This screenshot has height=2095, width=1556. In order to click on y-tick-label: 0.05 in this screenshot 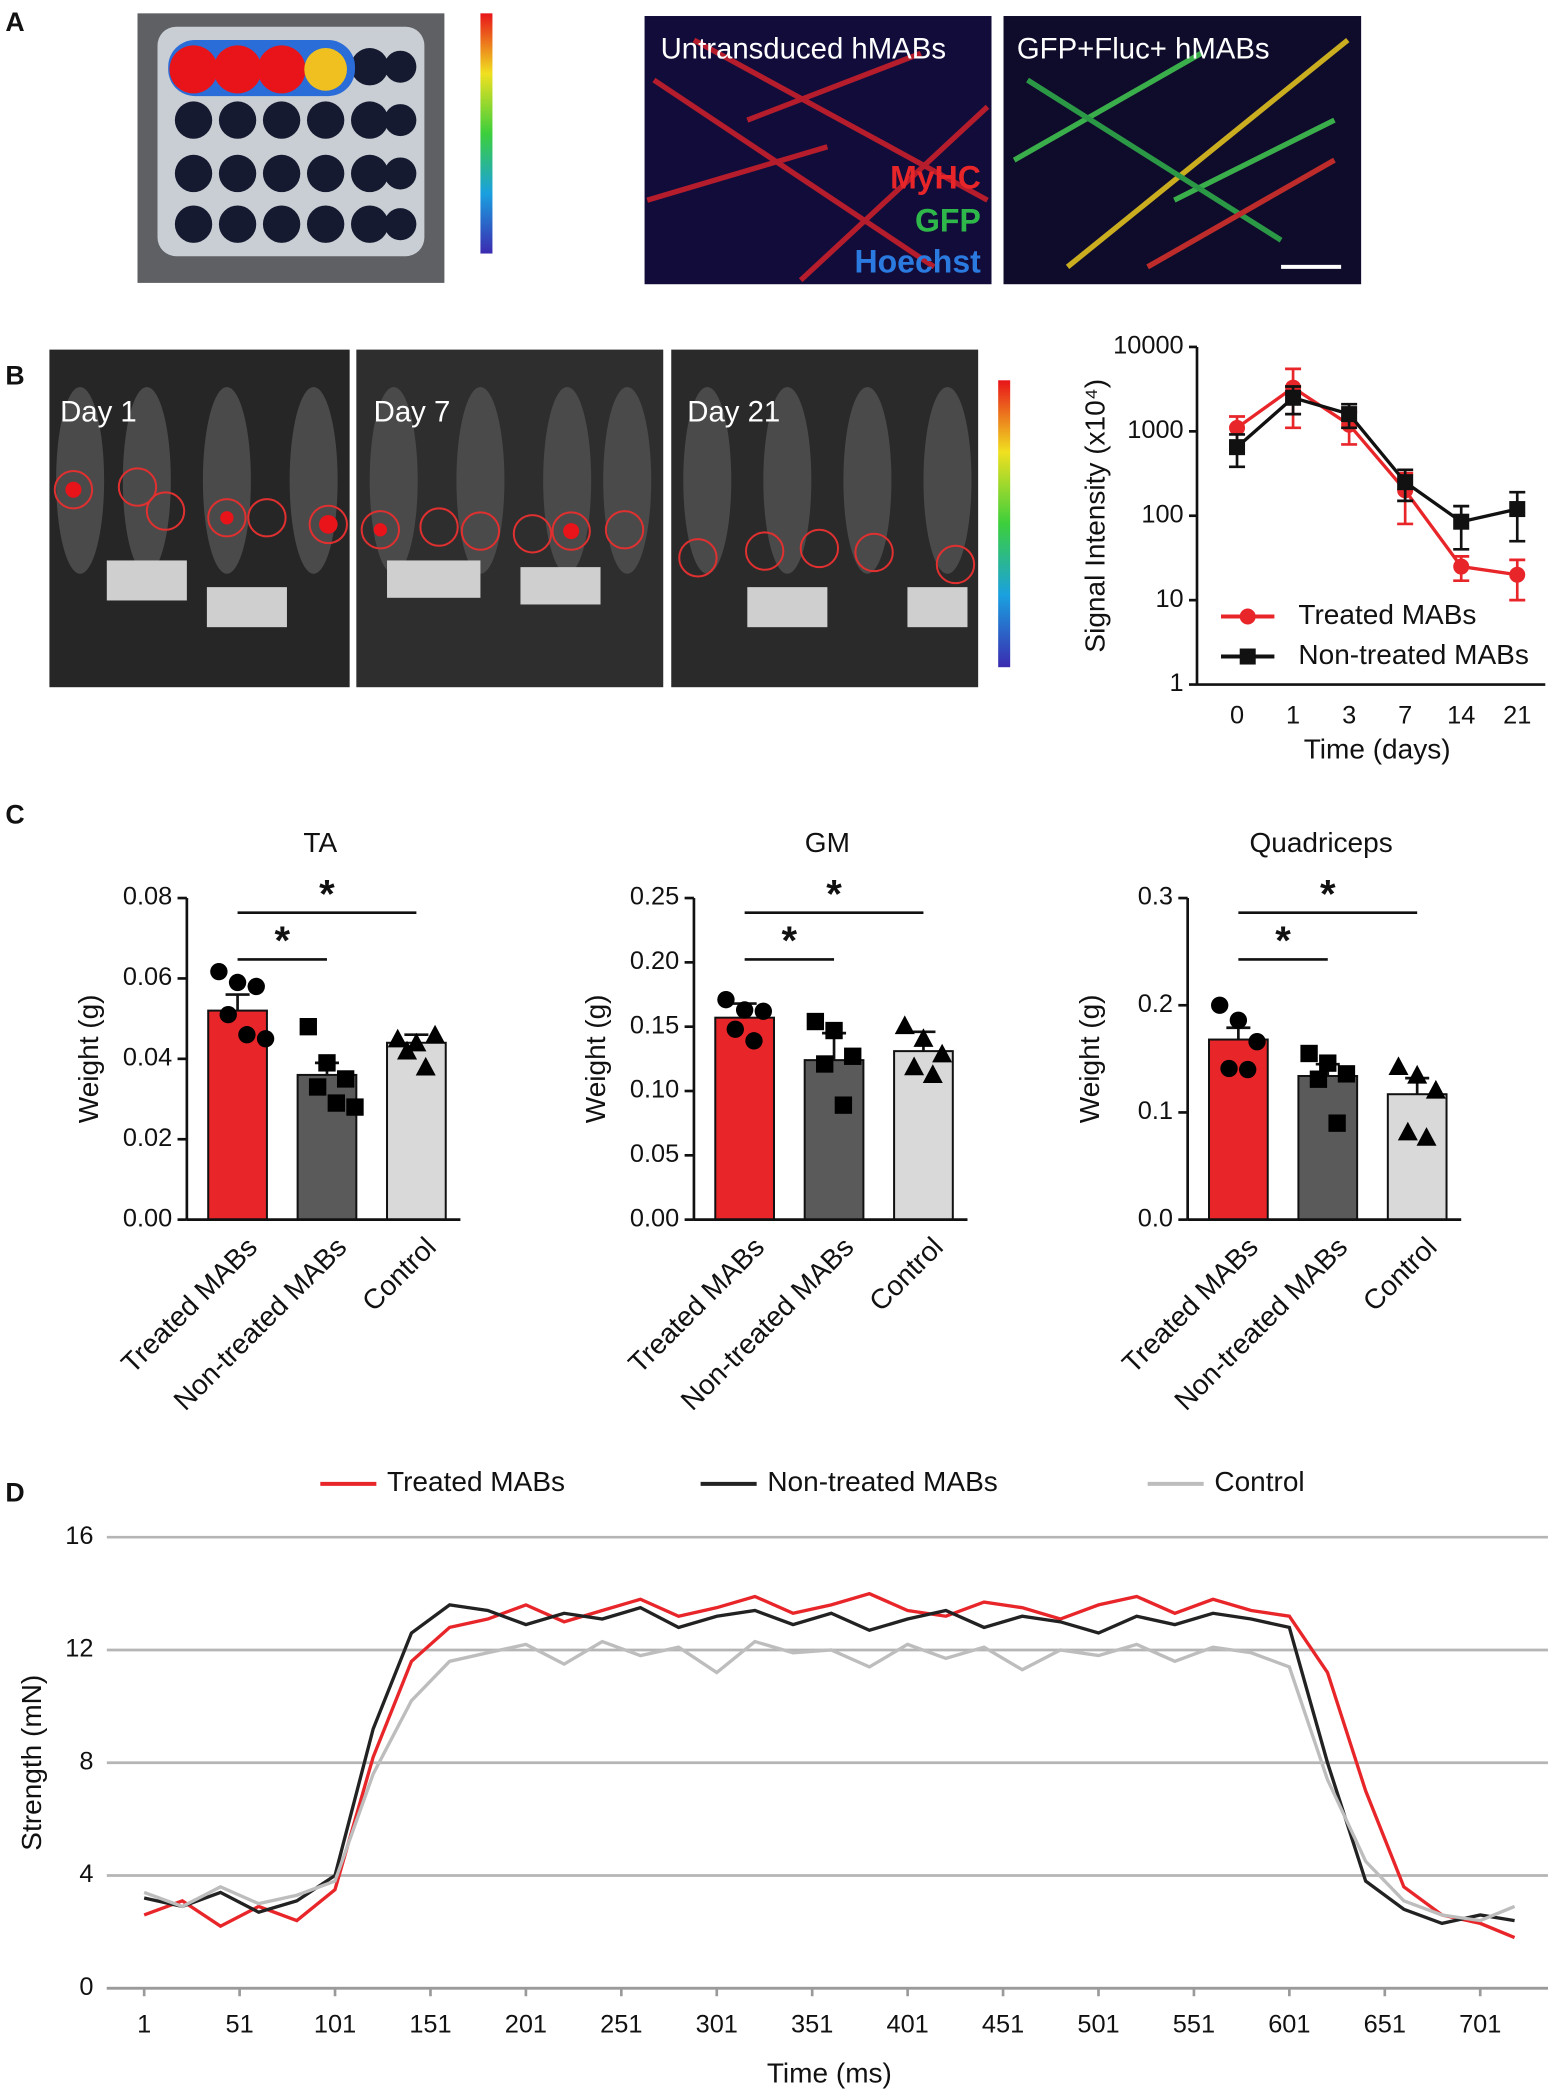, I will do `click(654, 1154)`.